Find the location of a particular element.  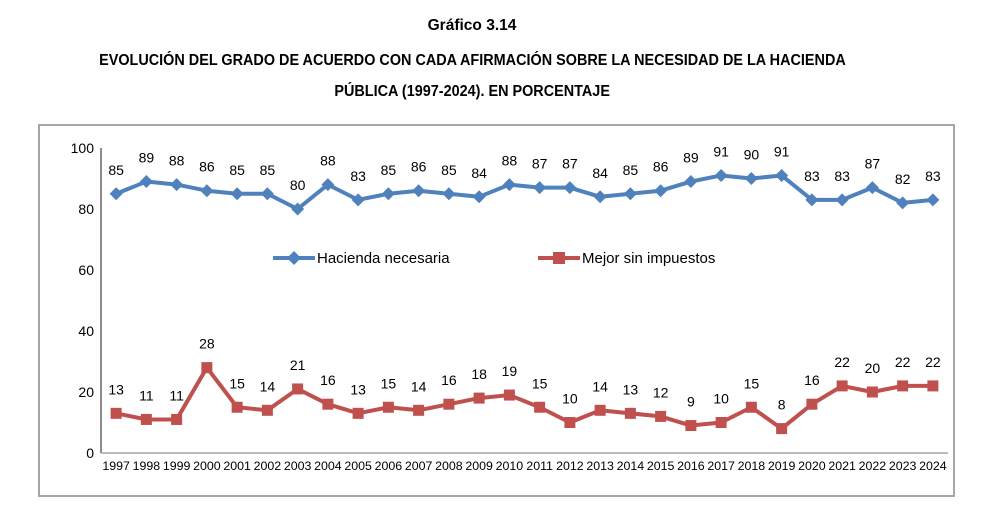

data-point-label: 91 is located at coordinates (782, 151).